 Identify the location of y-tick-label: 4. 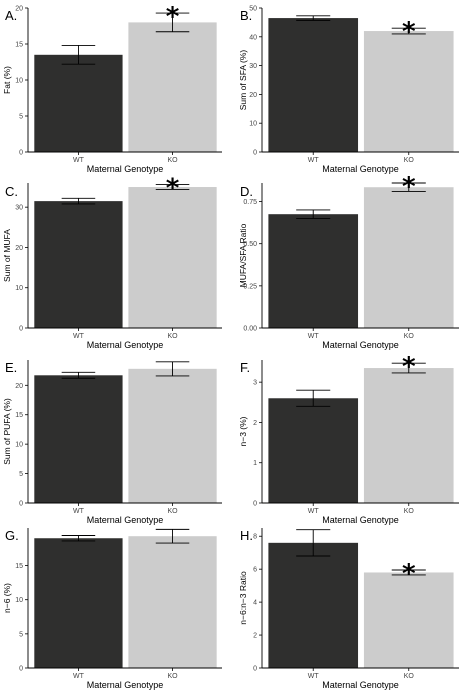
(255, 603).